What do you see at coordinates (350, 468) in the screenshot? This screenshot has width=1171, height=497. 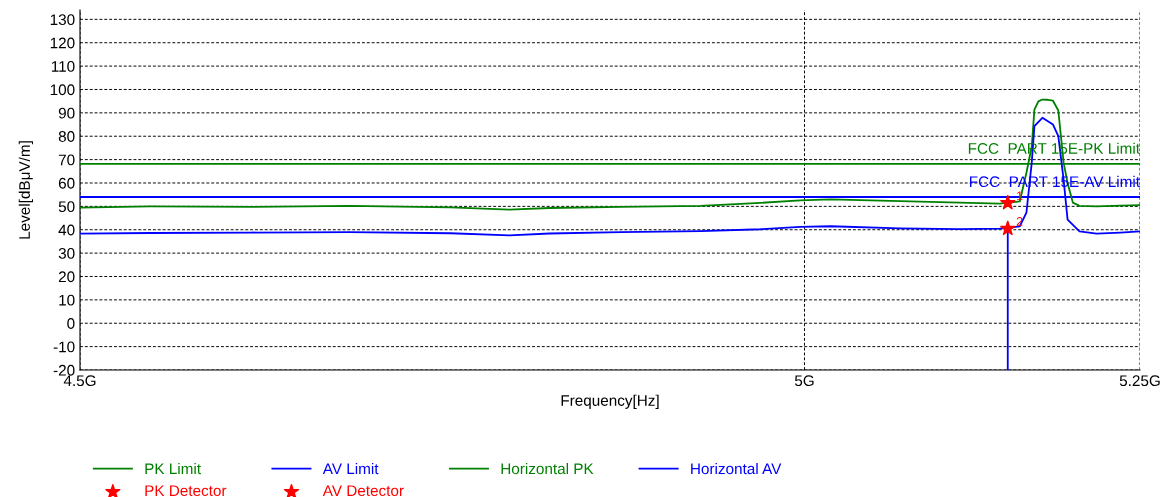 I see `legend-label: AV Limit` at bounding box center [350, 468].